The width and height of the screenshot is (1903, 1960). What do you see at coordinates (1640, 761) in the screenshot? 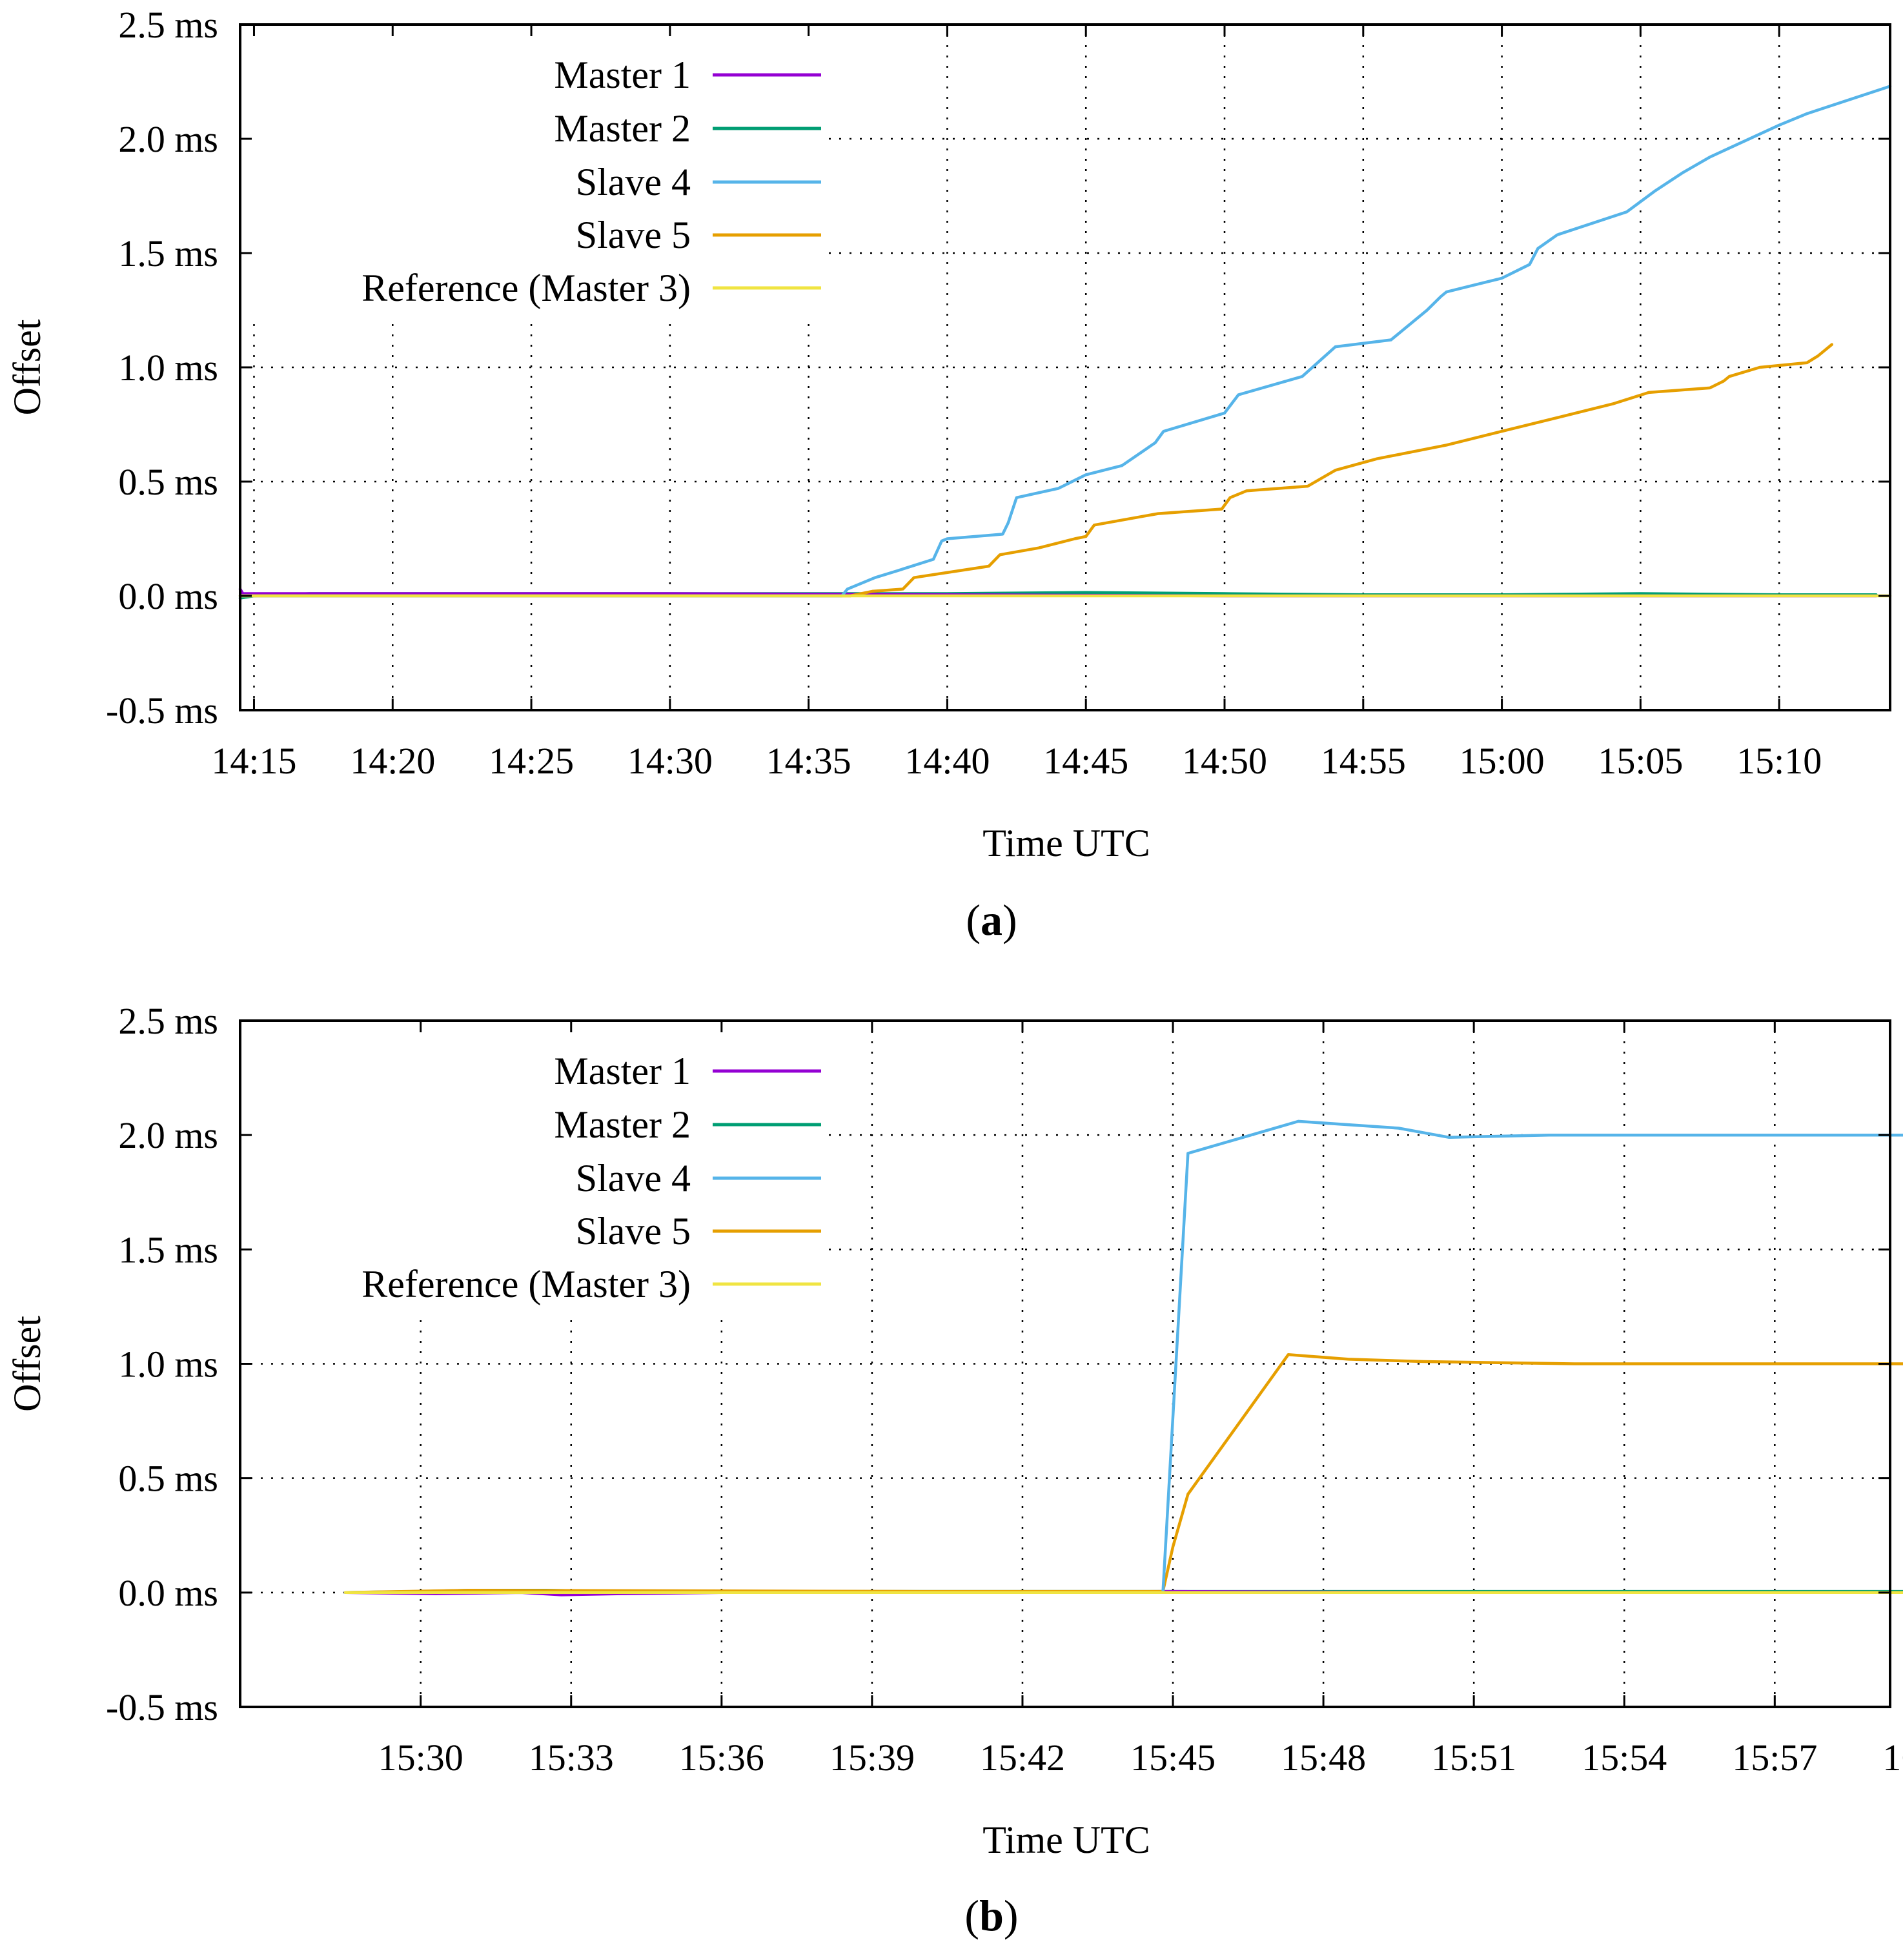
I see `x-tick-label: 15:05` at bounding box center [1640, 761].